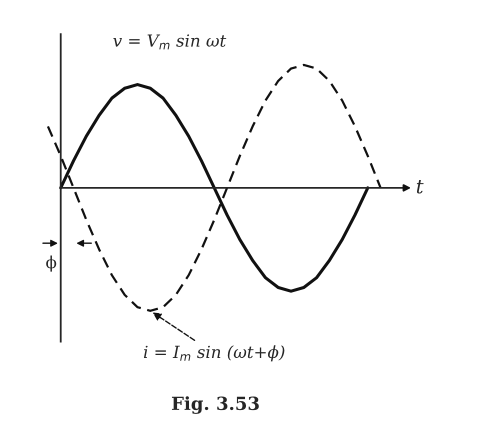  Describe the element at coordinates (420, 187) in the screenshot. I see `x-axis-title: t` at that location.